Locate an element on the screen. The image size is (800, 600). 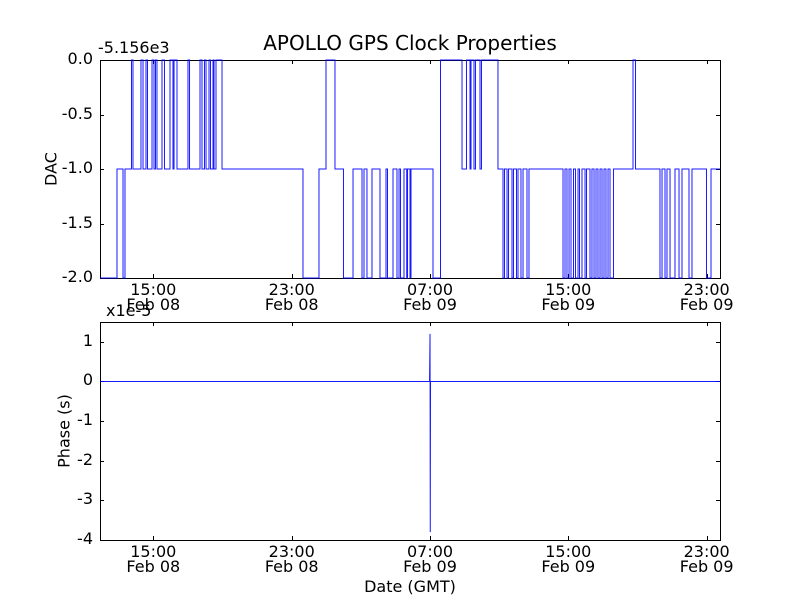
phase-x-tick-label: 23:00 Feb 09 is located at coordinates (706, 559).